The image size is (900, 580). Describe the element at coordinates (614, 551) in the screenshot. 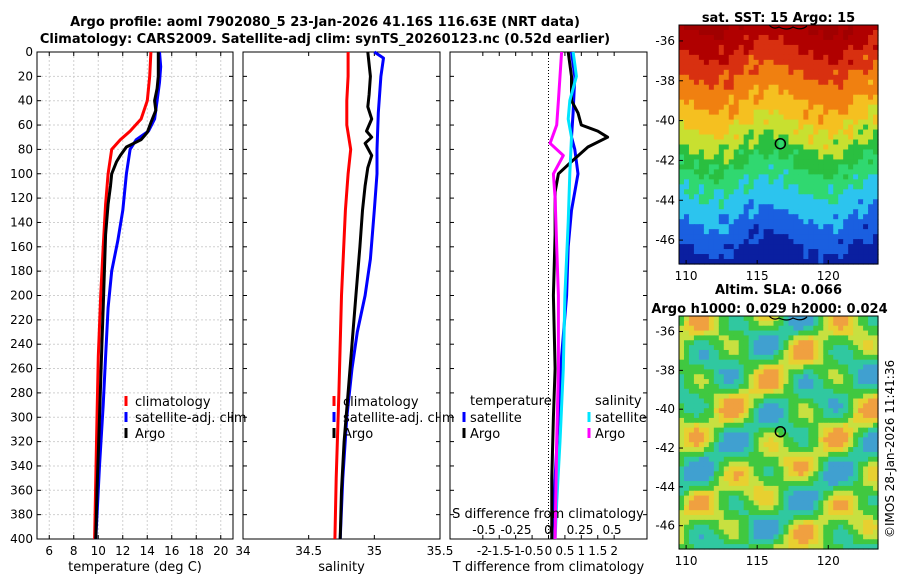

I see `x-tick-label: 2` at that location.